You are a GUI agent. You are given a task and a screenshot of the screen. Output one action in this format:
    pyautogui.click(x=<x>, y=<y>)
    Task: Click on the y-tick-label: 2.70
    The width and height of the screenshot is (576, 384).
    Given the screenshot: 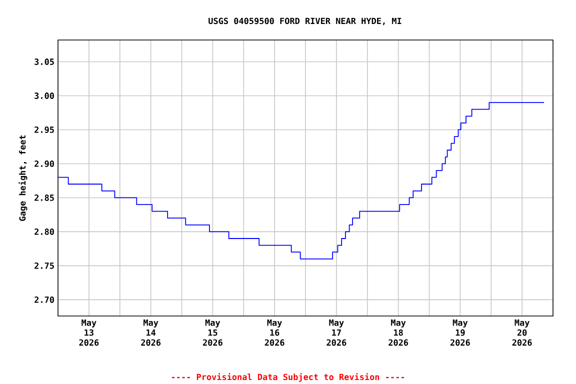 What is the action you would take?
    pyautogui.click(x=44, y=299)
    